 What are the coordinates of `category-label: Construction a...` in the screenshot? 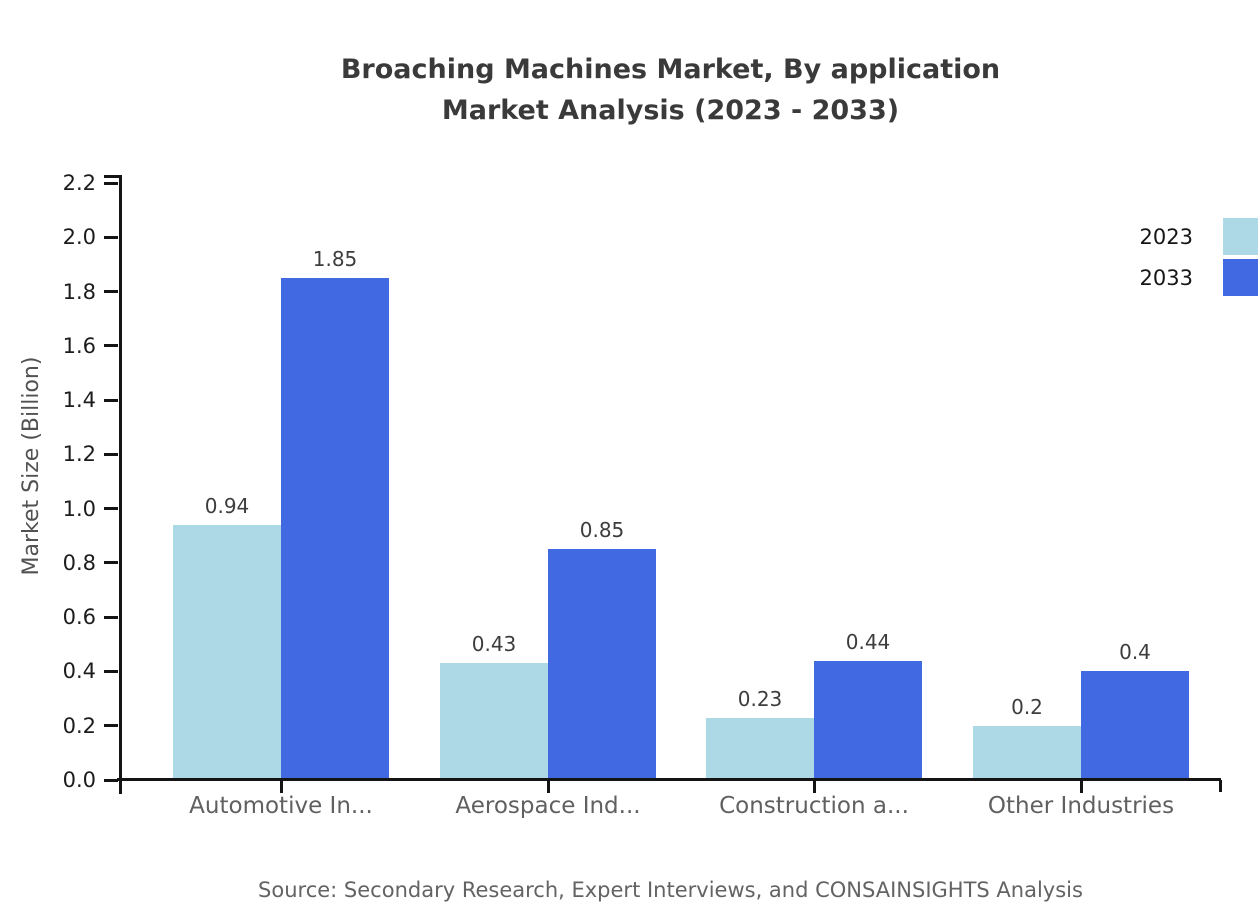 It's located at (814, 806).